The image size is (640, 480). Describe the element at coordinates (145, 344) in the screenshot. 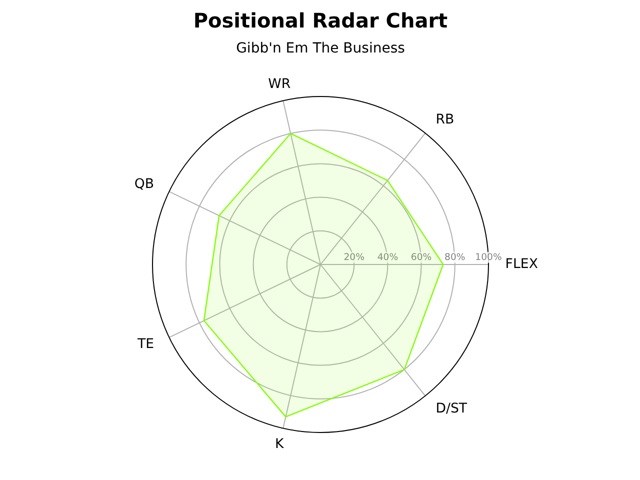

I see `spoke-label: TE` at that location.